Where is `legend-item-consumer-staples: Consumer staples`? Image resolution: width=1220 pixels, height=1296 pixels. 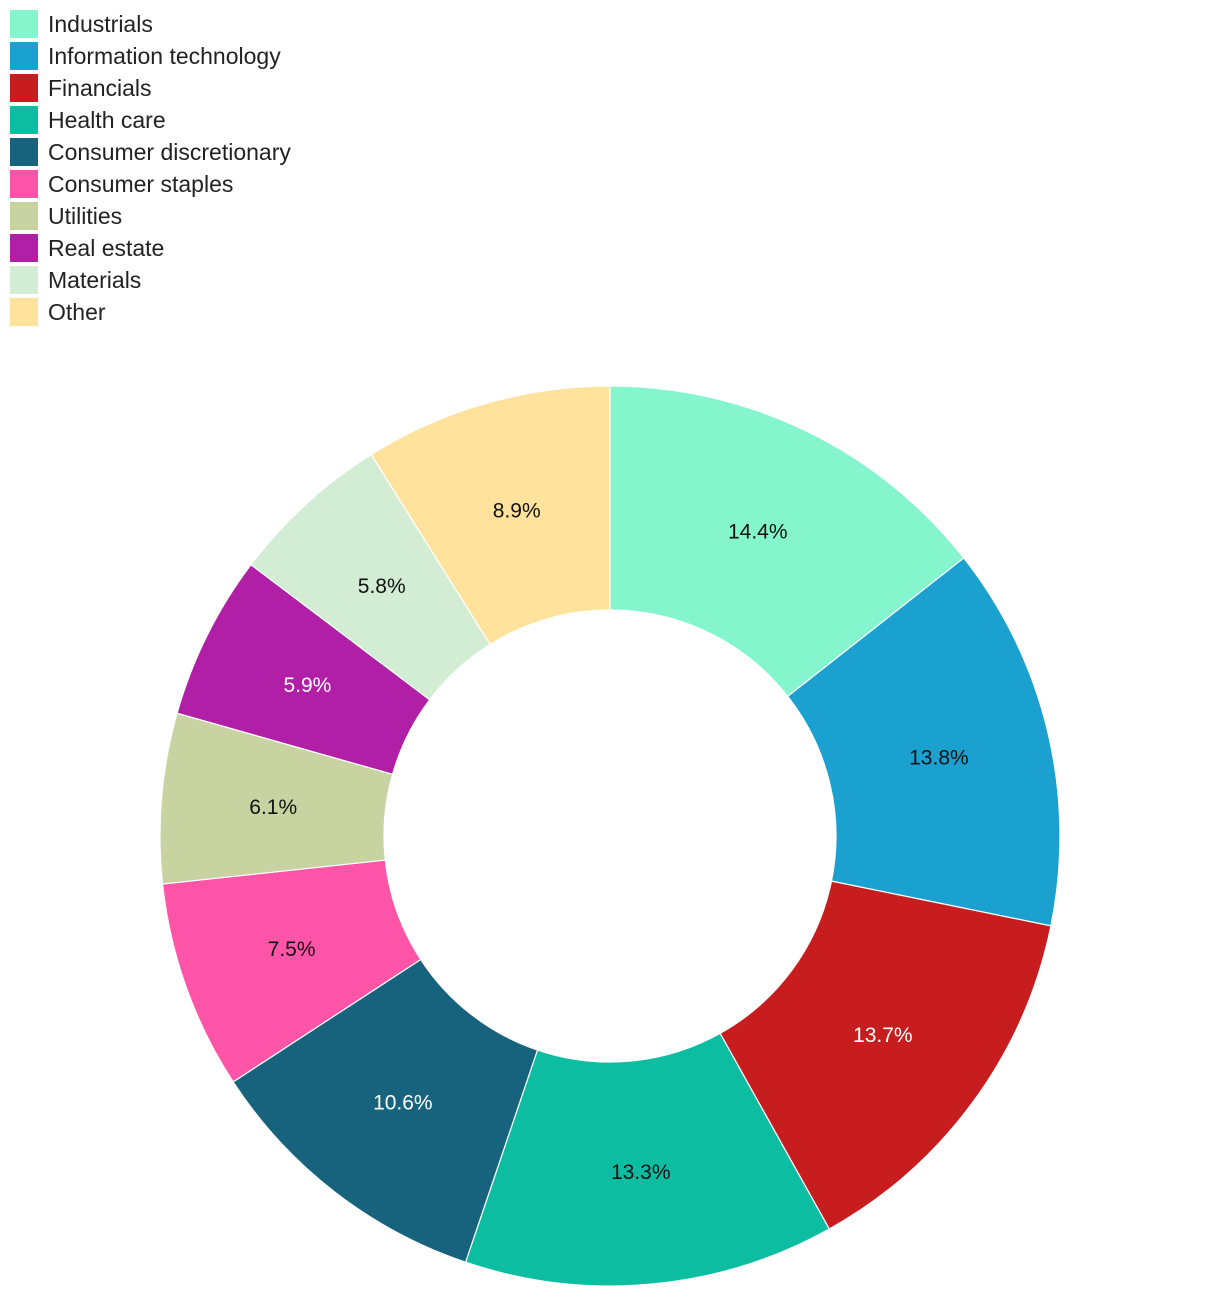
legend-item-consumer-staples: Consumer staples is located at coordinates (150, 184).